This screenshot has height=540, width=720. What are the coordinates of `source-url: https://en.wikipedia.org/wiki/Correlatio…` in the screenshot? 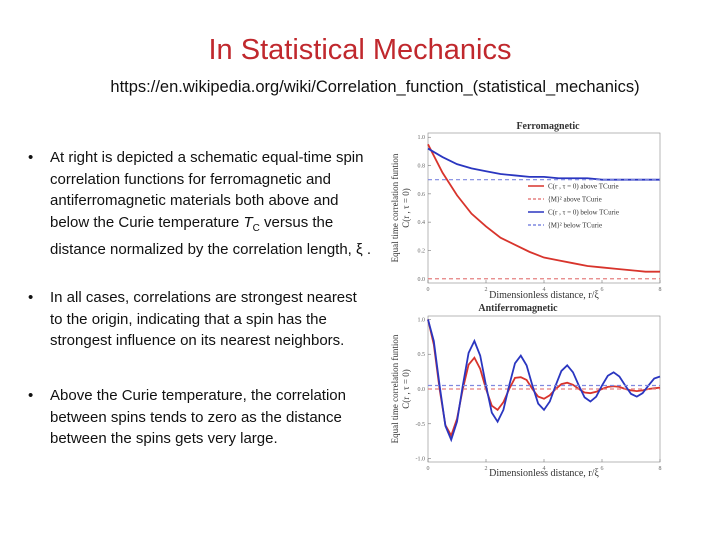 It's located at (375, 87).